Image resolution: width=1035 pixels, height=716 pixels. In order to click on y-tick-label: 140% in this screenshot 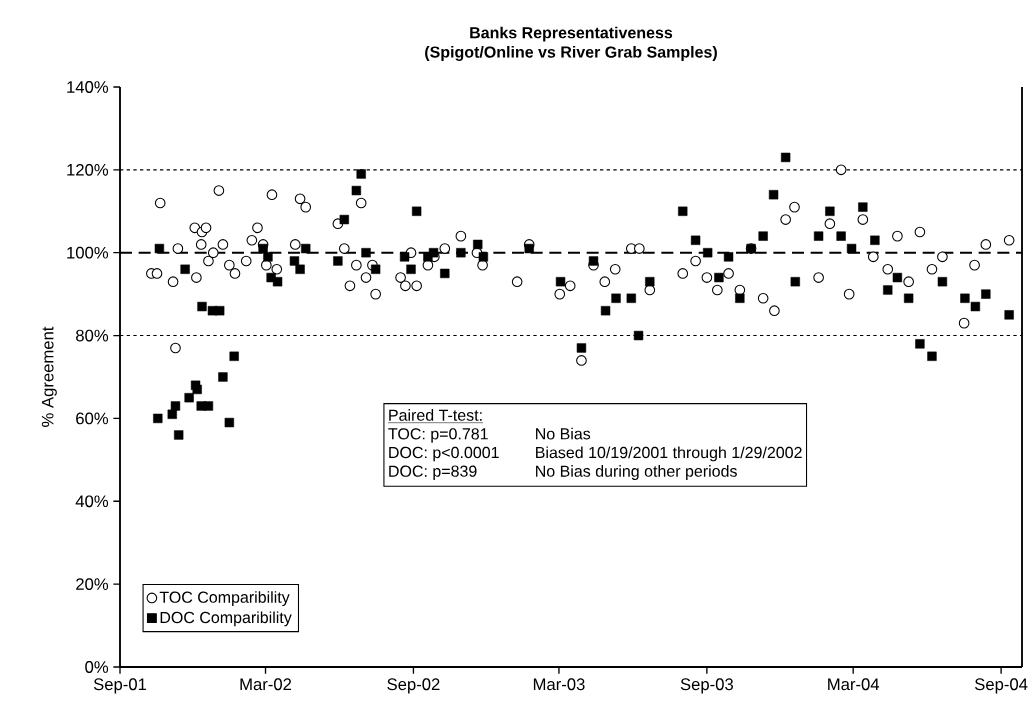, I will do `click(88, 87)`.